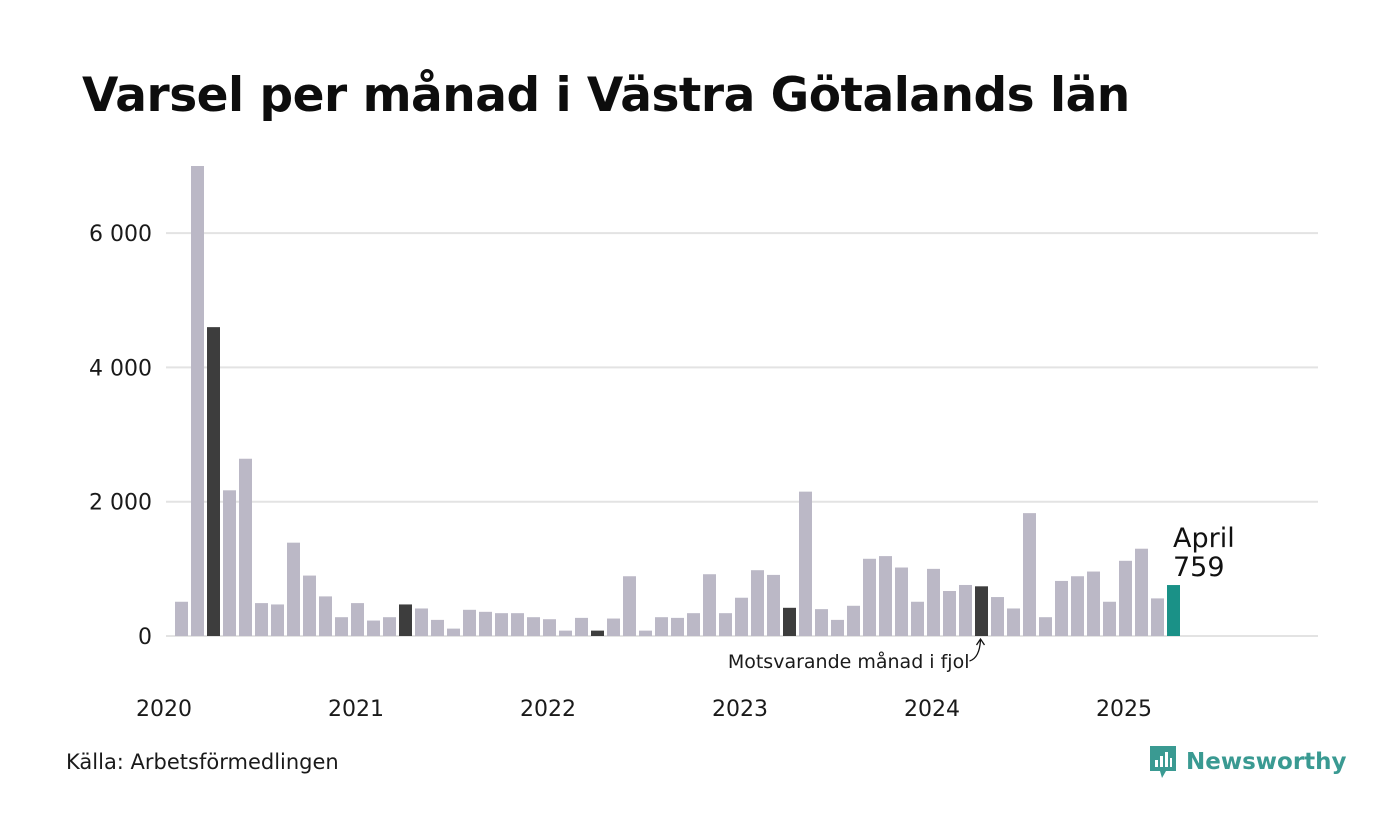 The height and width of the screenshot is (840, 1400). What do you see at coordinates (164, 709) in the screenshot?
I see `x-tick-label: 2020` at bounding box center [164, 709].